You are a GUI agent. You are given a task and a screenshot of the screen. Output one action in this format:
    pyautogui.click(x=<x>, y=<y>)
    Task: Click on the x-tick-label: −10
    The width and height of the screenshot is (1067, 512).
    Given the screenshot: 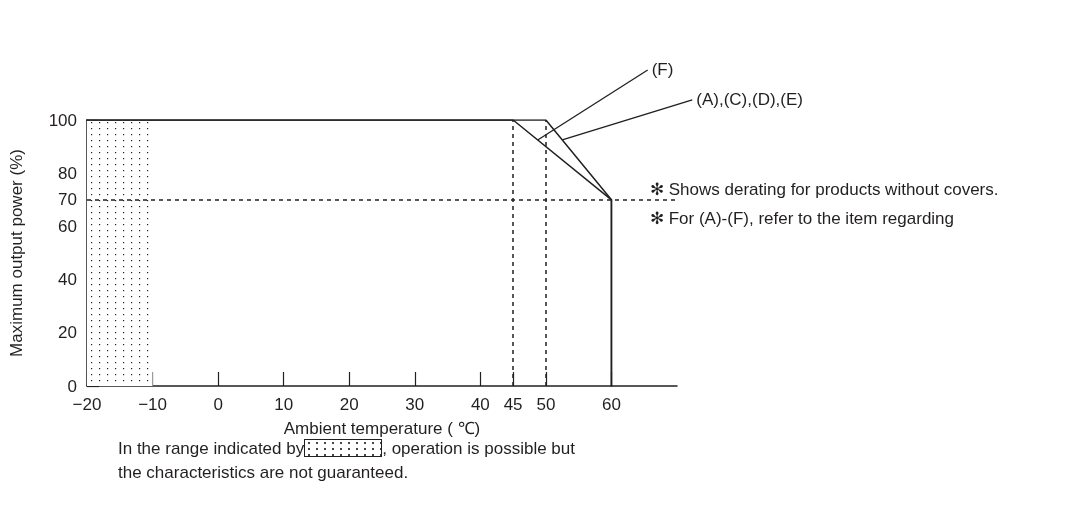 What is the action you would take?
    pyautogui.click(x=152, y=404)
    